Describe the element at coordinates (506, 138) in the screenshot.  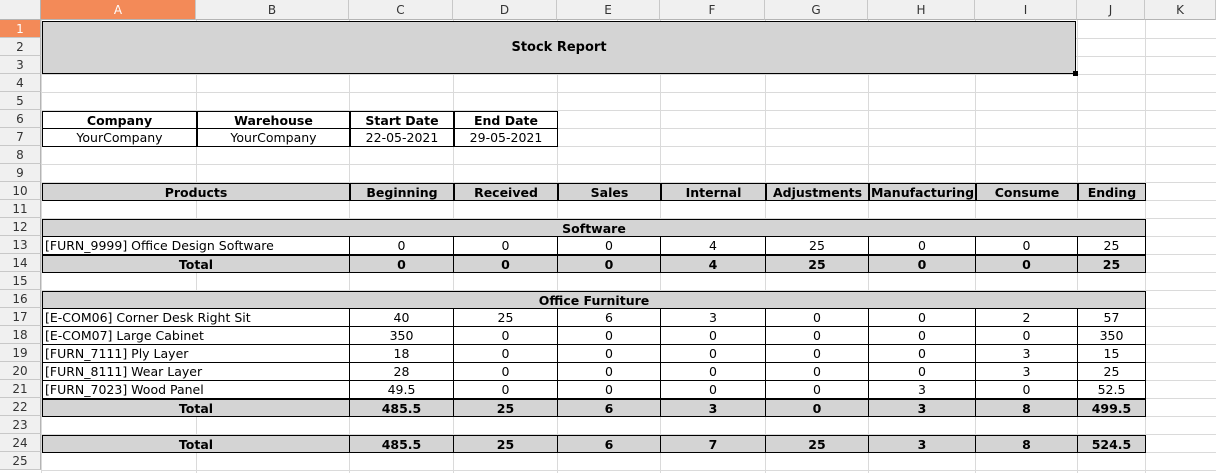
I see `info-value: 29-05-2021` at that location.